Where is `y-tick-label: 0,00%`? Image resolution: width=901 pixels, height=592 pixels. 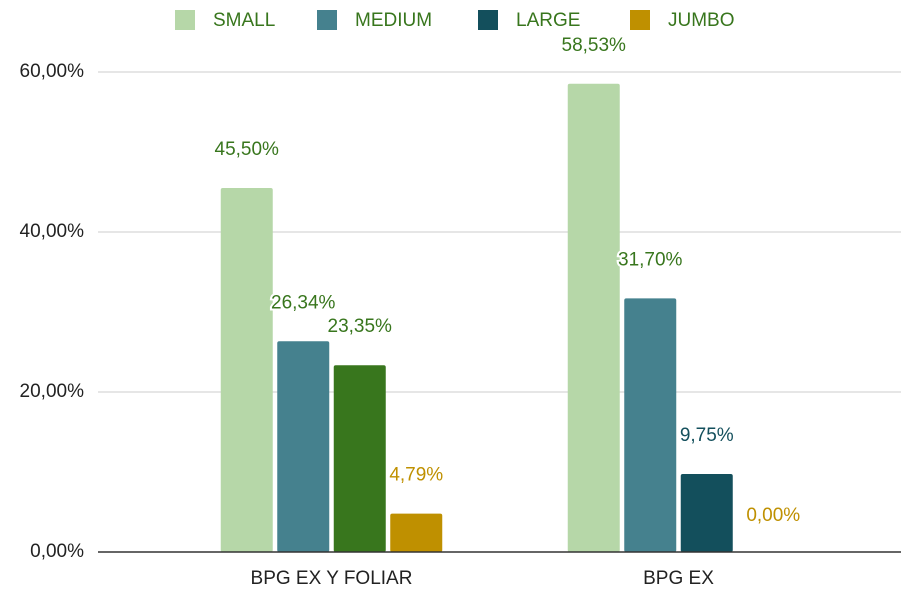 y-tick-label: 0,00% is located at coordinates (57, 551).